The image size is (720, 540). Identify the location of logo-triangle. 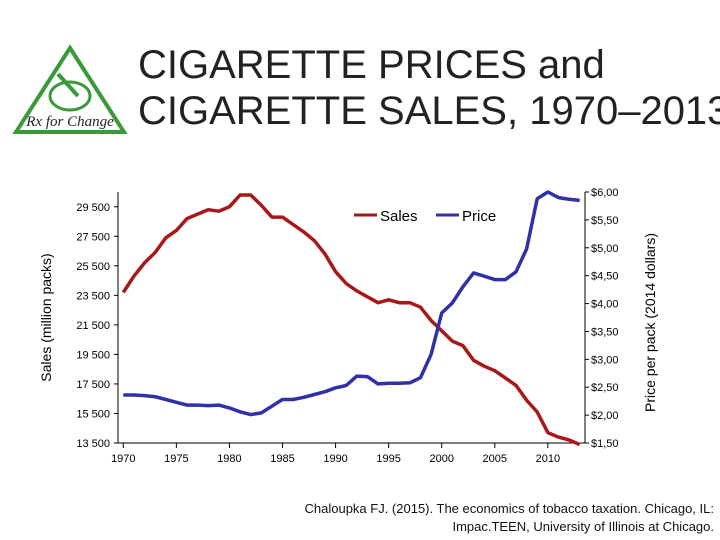
(70, 89).